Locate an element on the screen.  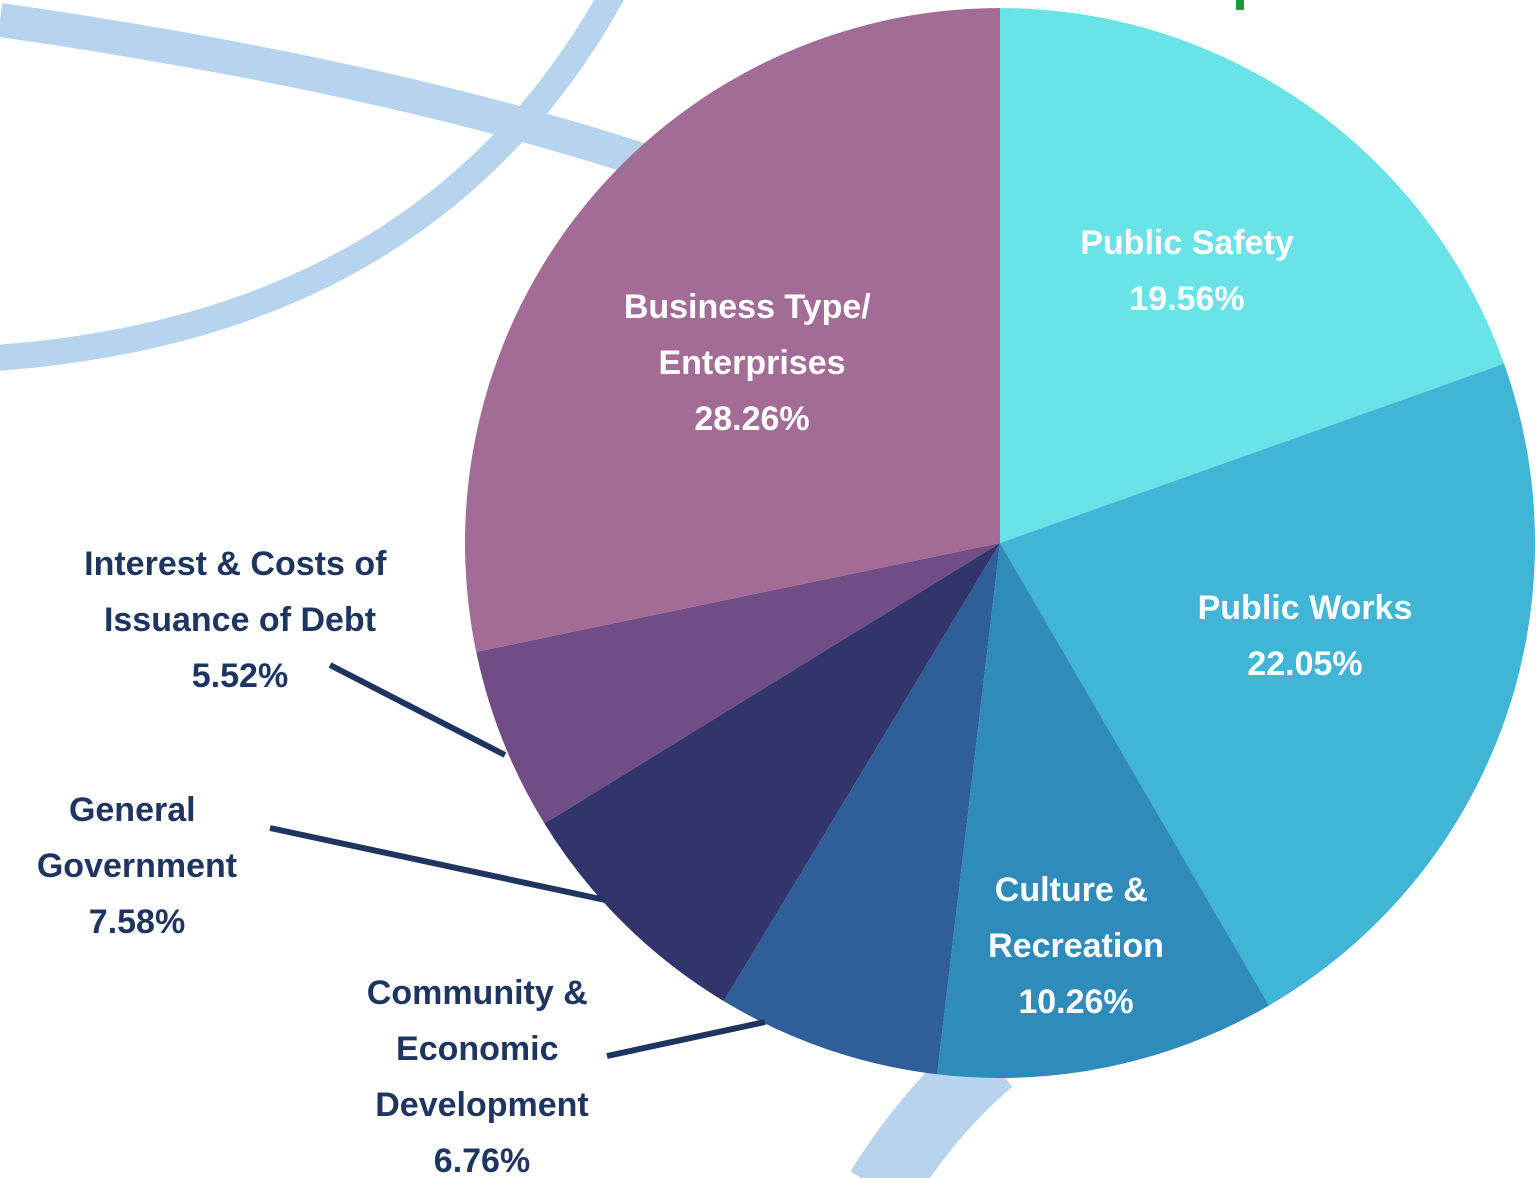
label-line: Culture & is located at coordinates (1076, 890).